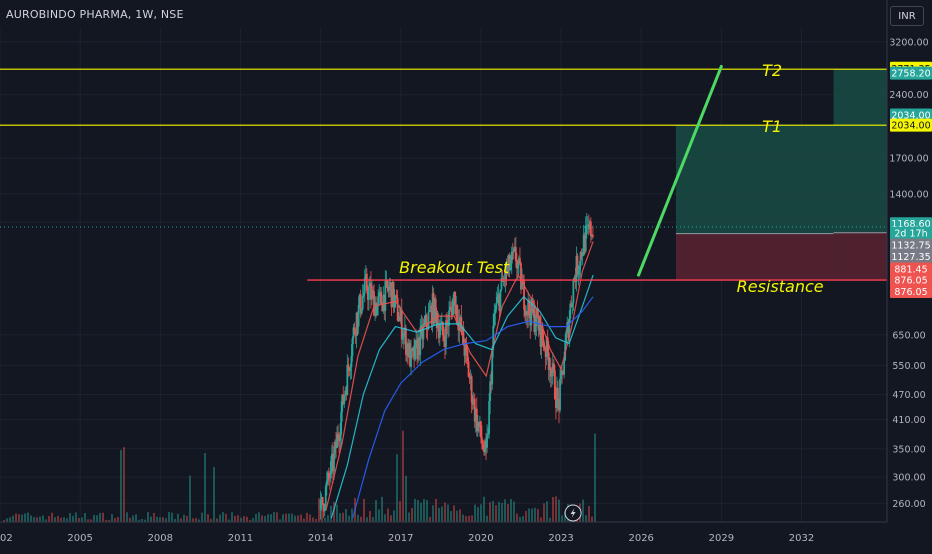  Describe the element at coordinates (454, 267) in the screenshot. I see `annotation-breakout-test: Breakout Test` at that location.